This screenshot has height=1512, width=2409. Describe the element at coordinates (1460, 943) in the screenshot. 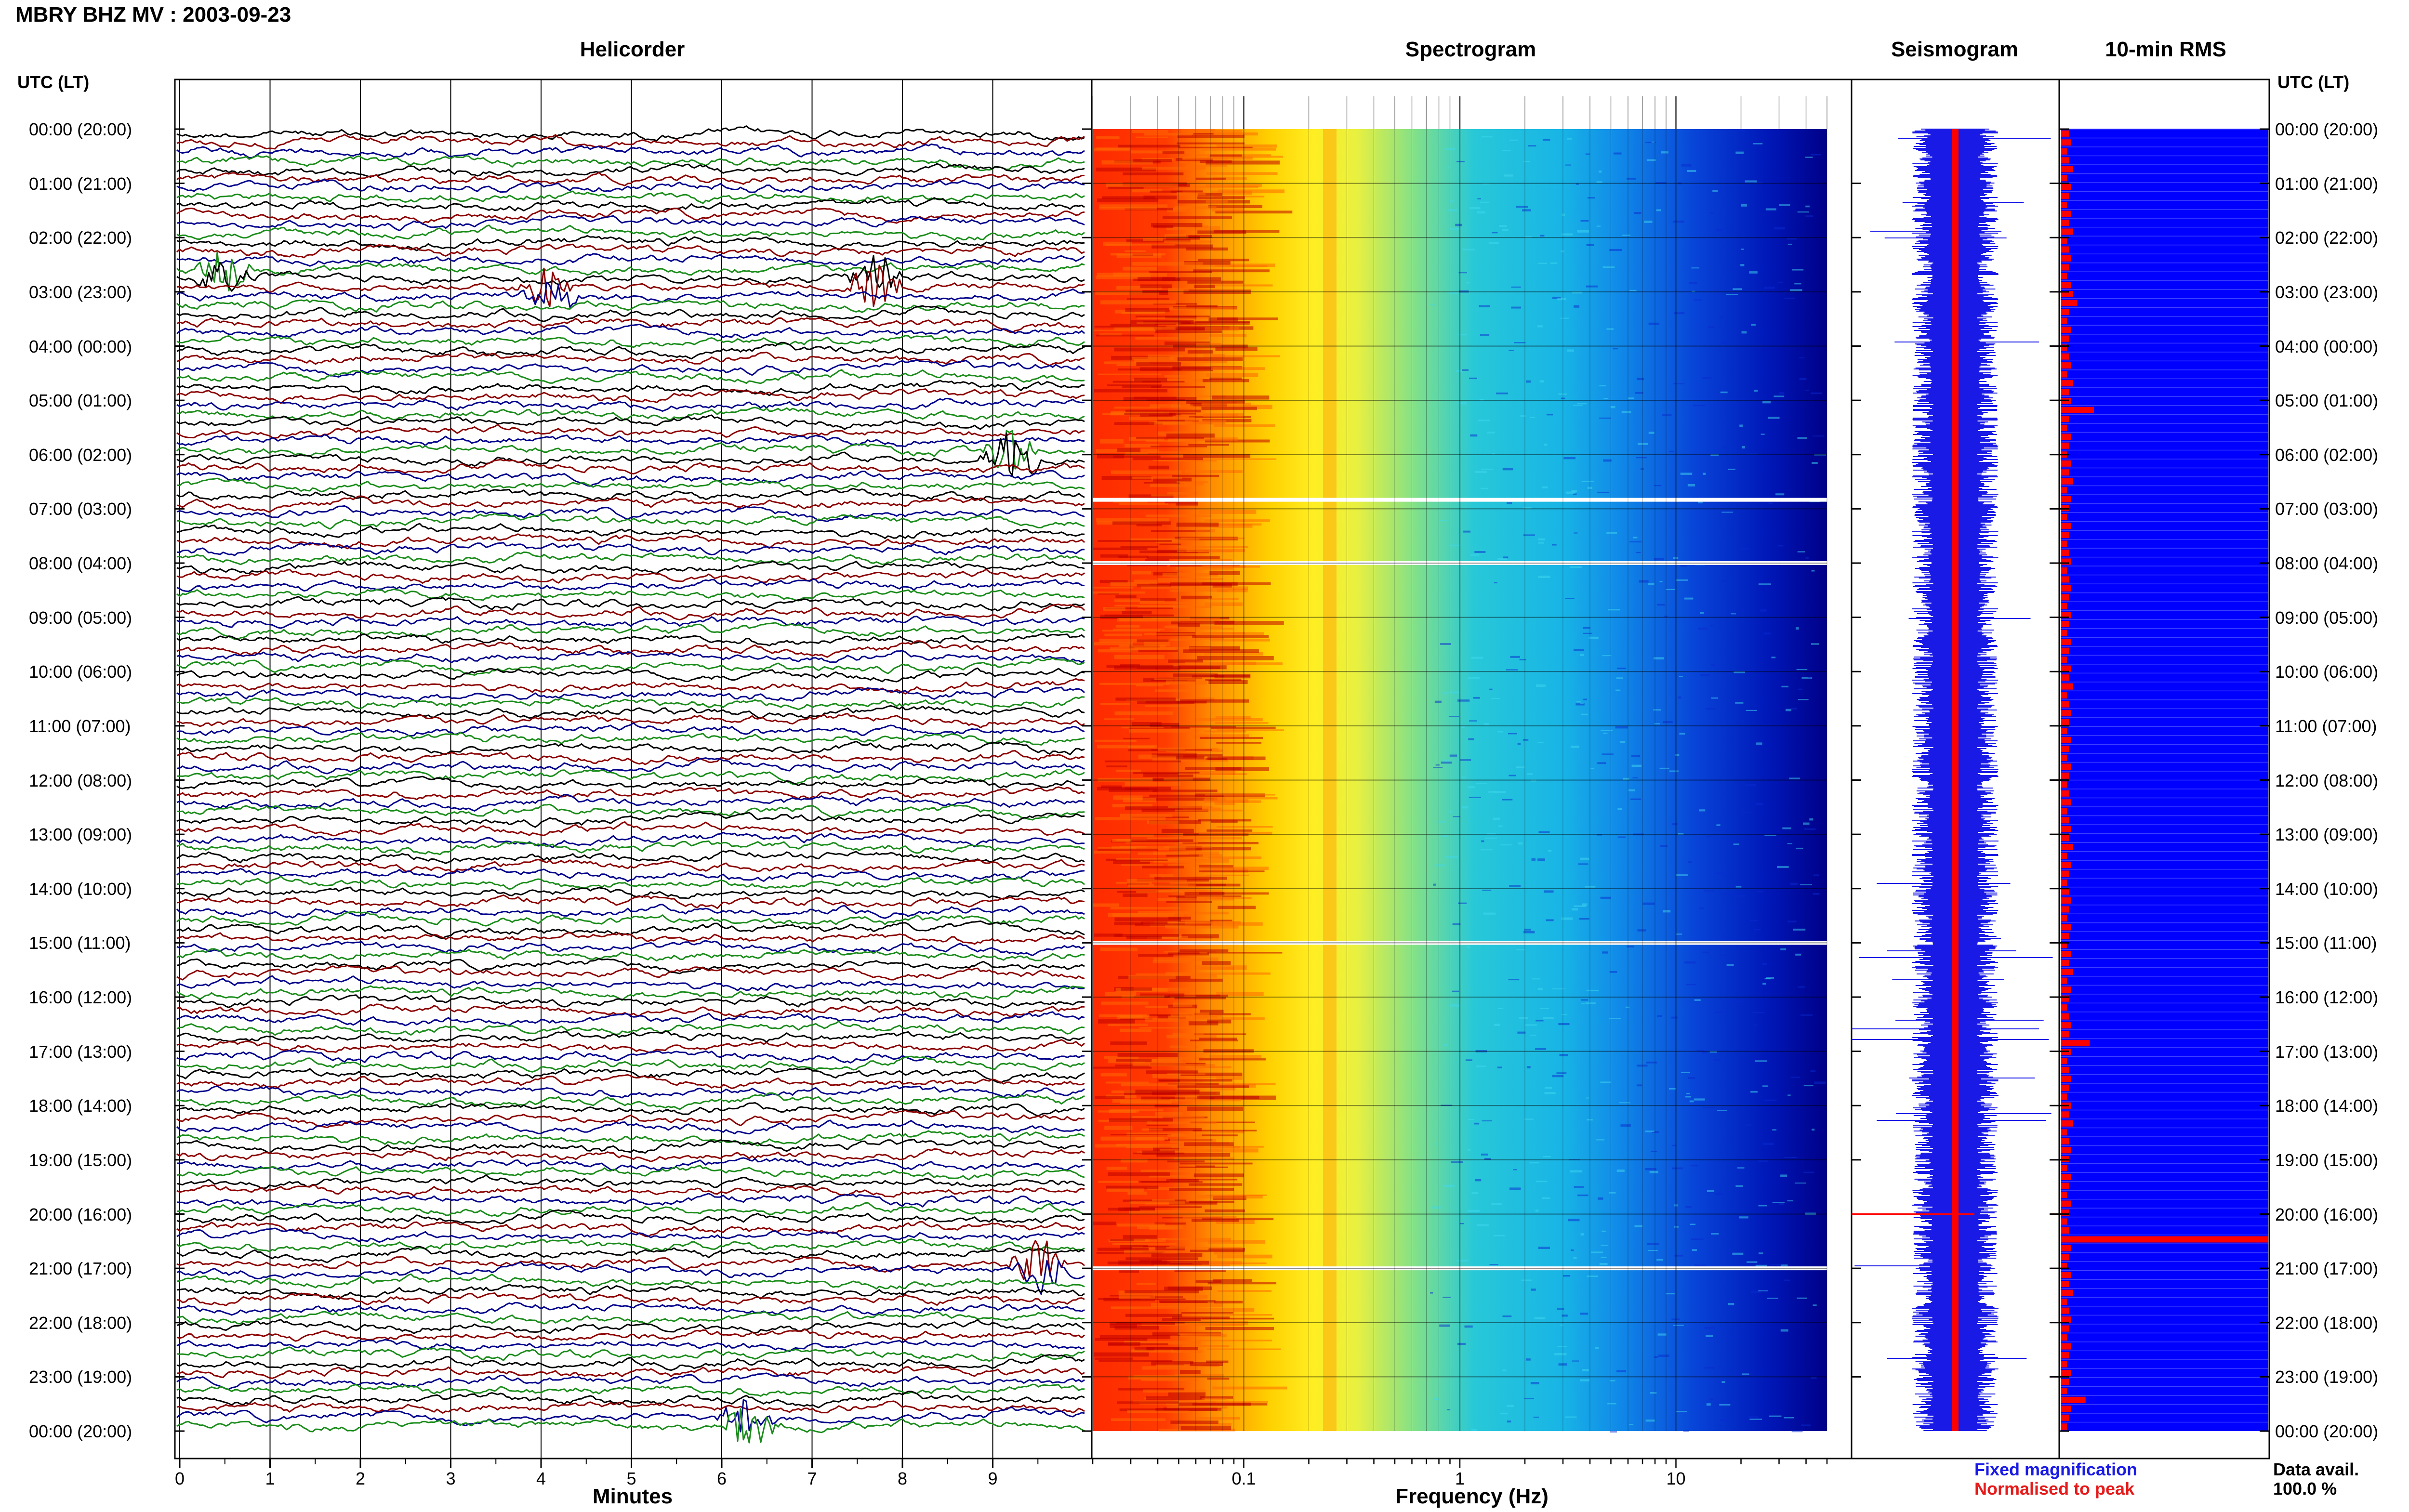

I see `data-gap-line` at that location.